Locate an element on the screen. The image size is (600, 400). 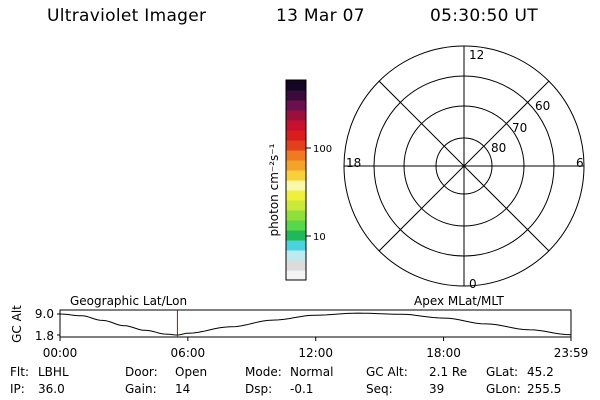
observation-date: 13 Mar 07 is located at coordinates (320, 16).